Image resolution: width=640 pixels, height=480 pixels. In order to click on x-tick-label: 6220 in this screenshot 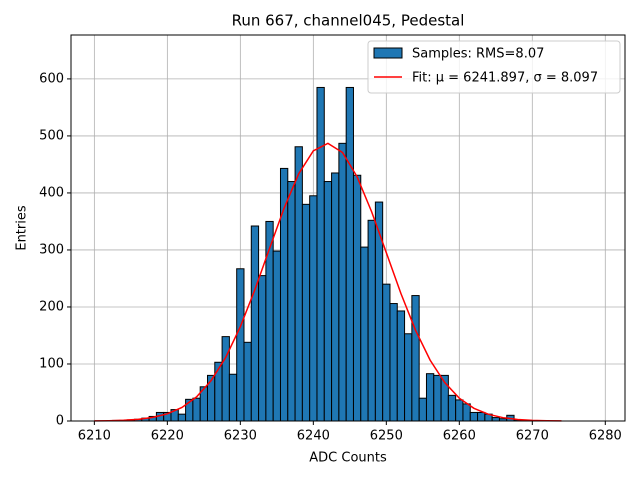, I will do `click(167, 436)`.